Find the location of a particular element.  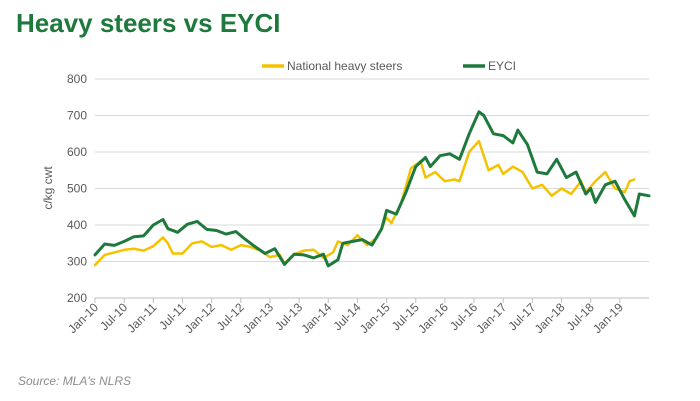

x-tick-label: Jan-19 is located at coordinates (608, 318).